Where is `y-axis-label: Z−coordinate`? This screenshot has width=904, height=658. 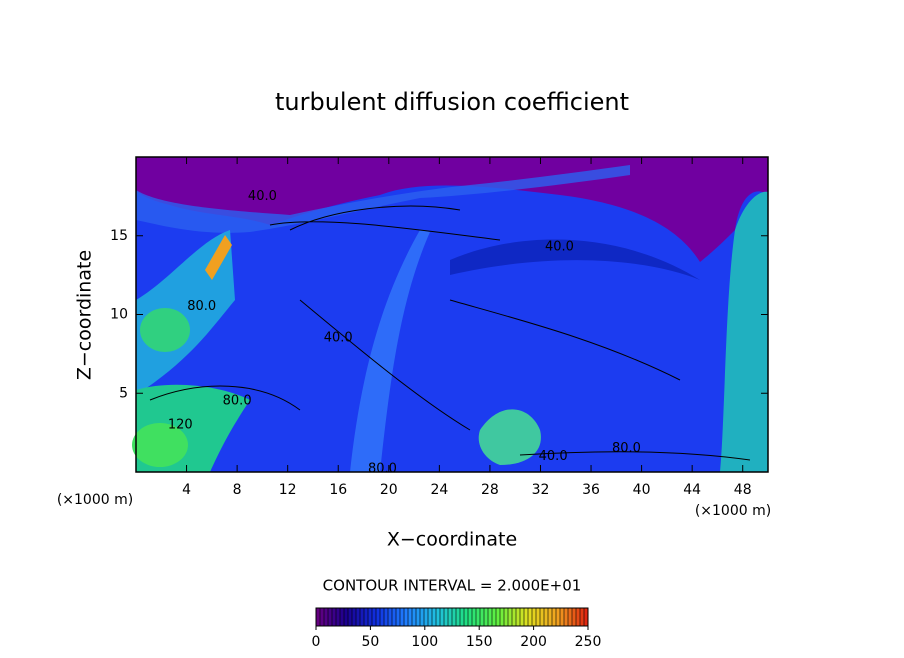 y-axis-label: Z−coordinate is located at coordinates (85, 315).